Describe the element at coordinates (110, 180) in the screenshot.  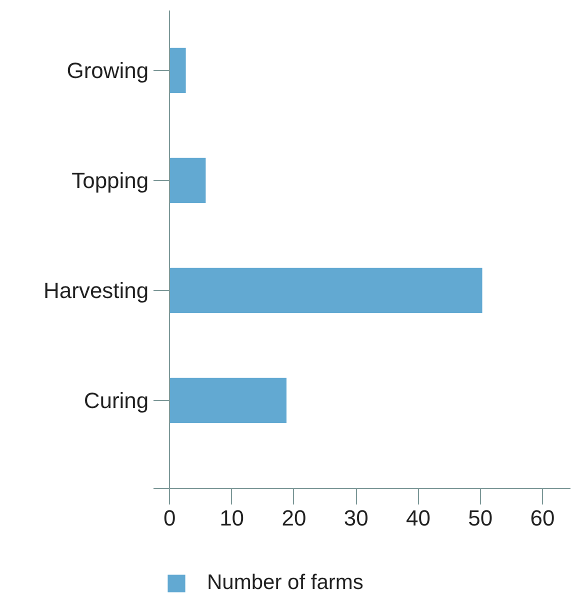
I see `y-tick-label: Topping` at that location.